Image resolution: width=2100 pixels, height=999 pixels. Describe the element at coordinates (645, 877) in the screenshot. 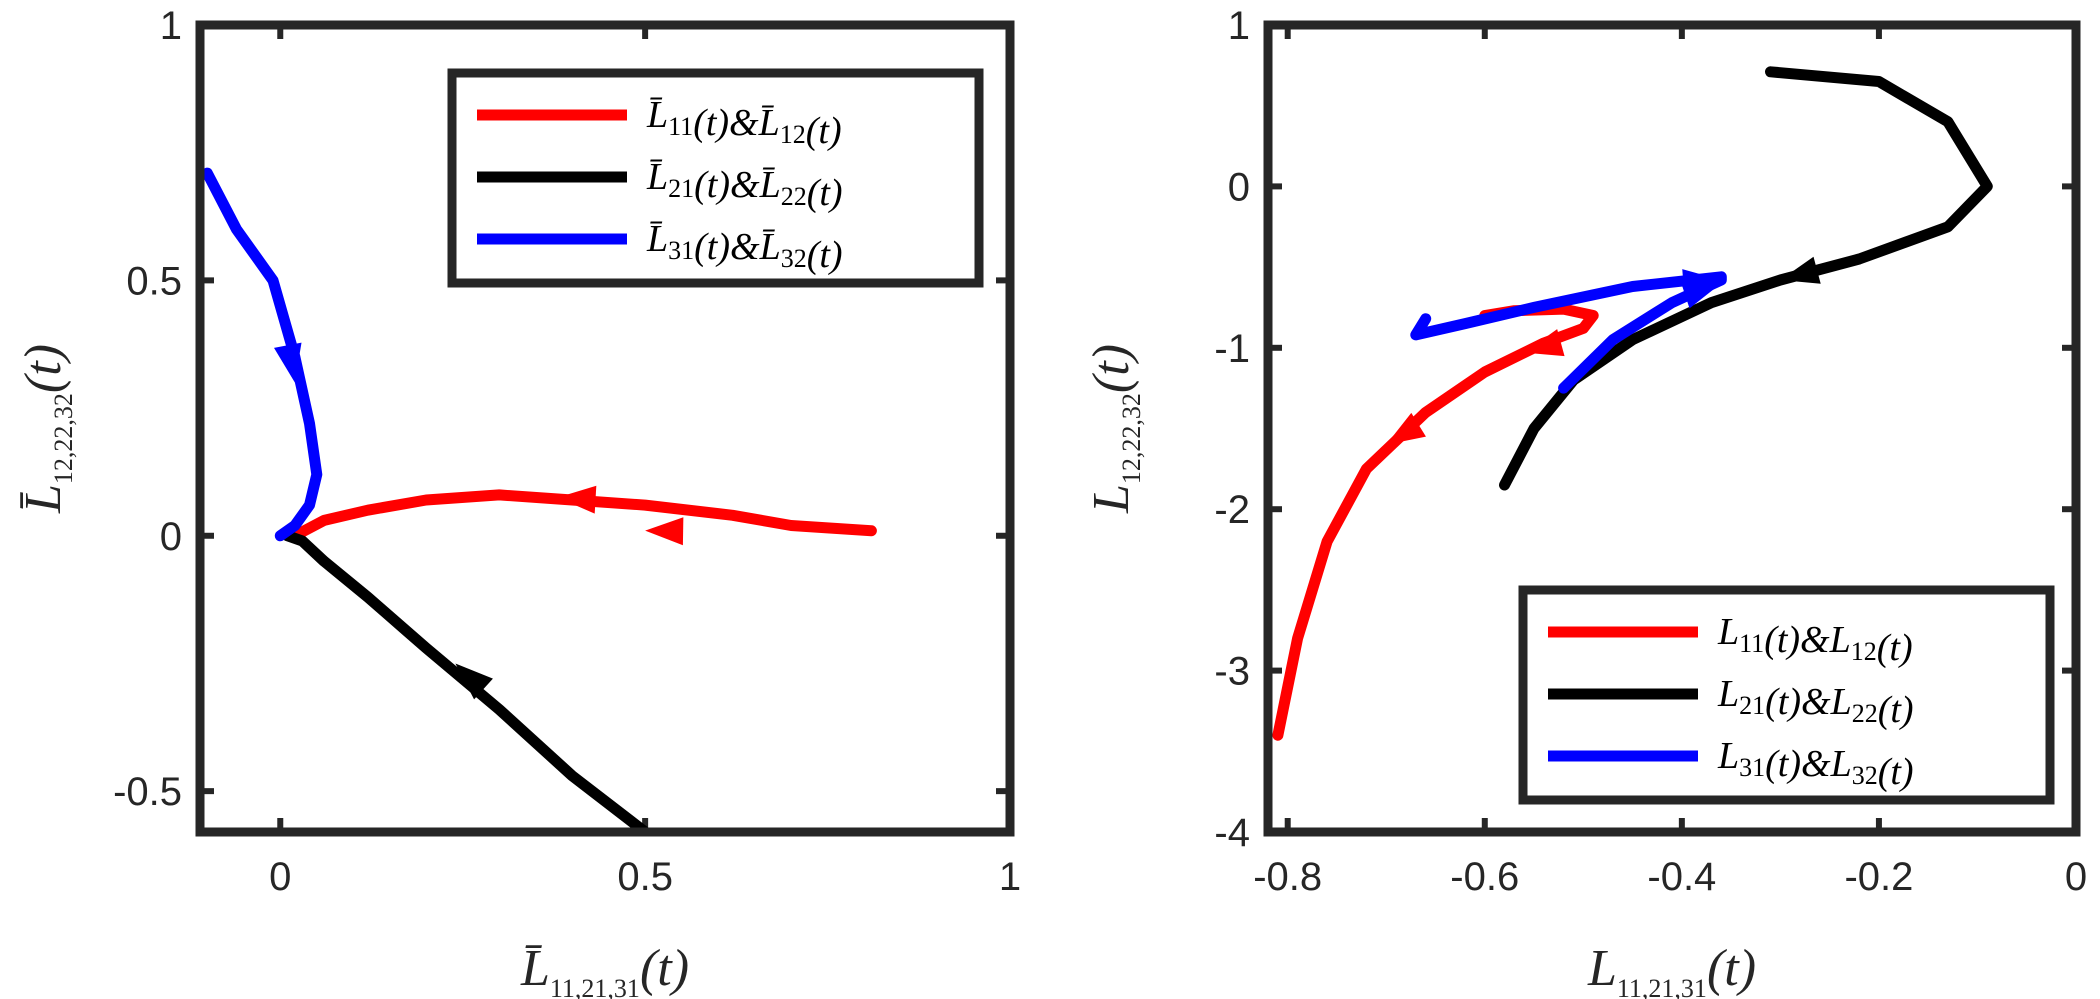

I see `x-tick-label: 0.5` at that location.